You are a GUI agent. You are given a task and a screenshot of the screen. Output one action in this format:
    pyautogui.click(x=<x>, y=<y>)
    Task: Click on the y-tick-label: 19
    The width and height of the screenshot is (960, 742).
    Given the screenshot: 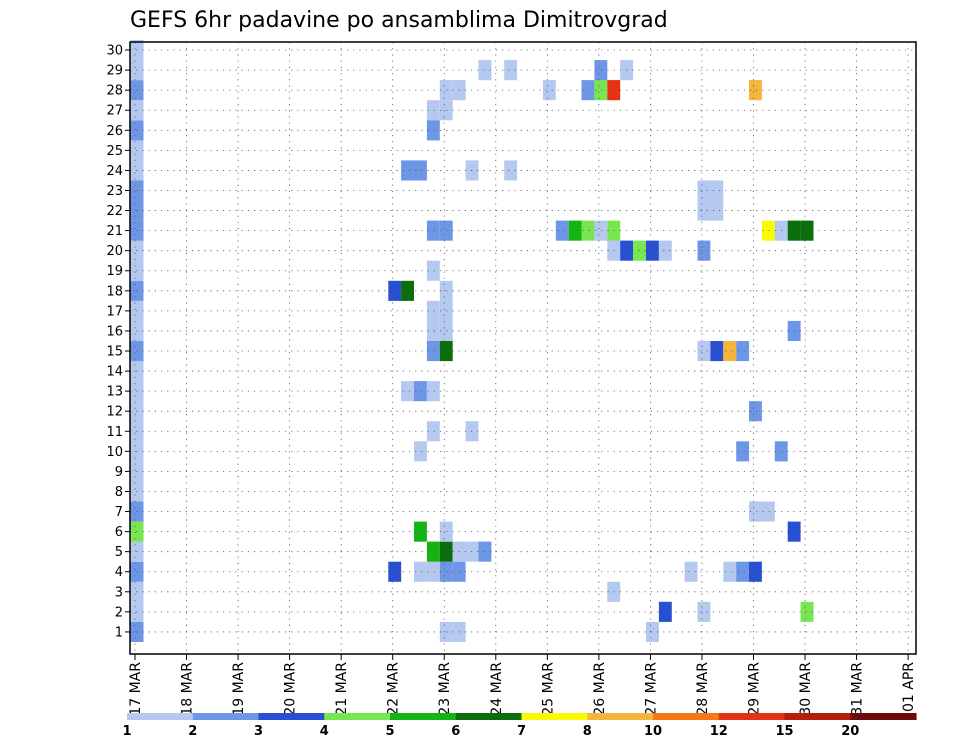 What is the action you would take?
    pyautogui.click(x=114, y=271)
    